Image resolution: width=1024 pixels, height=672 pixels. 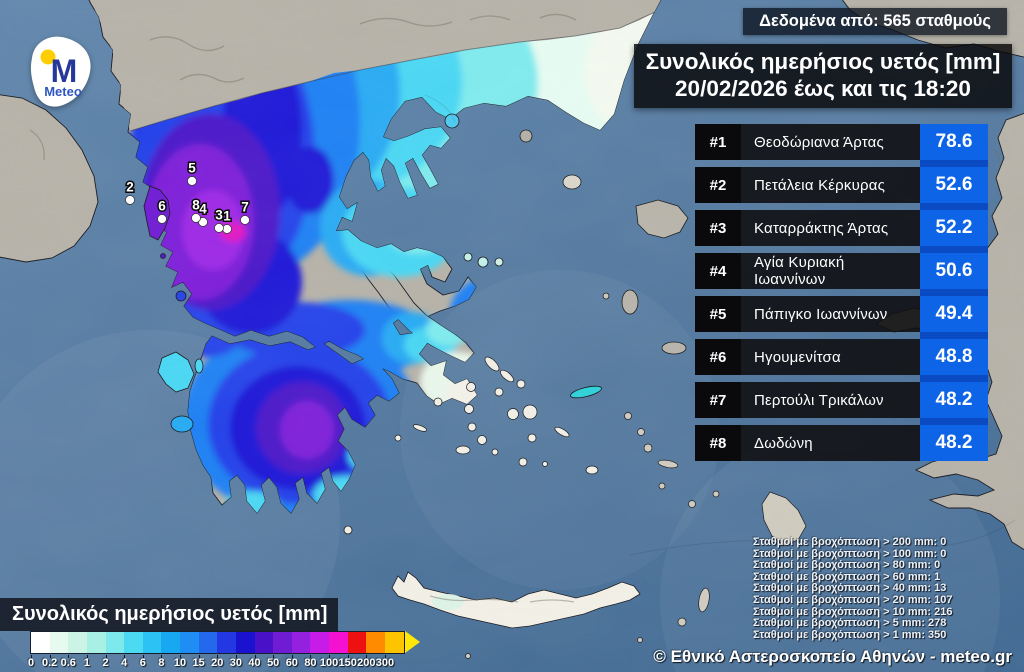 What do you see at coordinates (830, 314) in the screenshot?
I see `station-name-cell: Πάπιγκο Ιωαννίνων` at bounding box center [830, 314].